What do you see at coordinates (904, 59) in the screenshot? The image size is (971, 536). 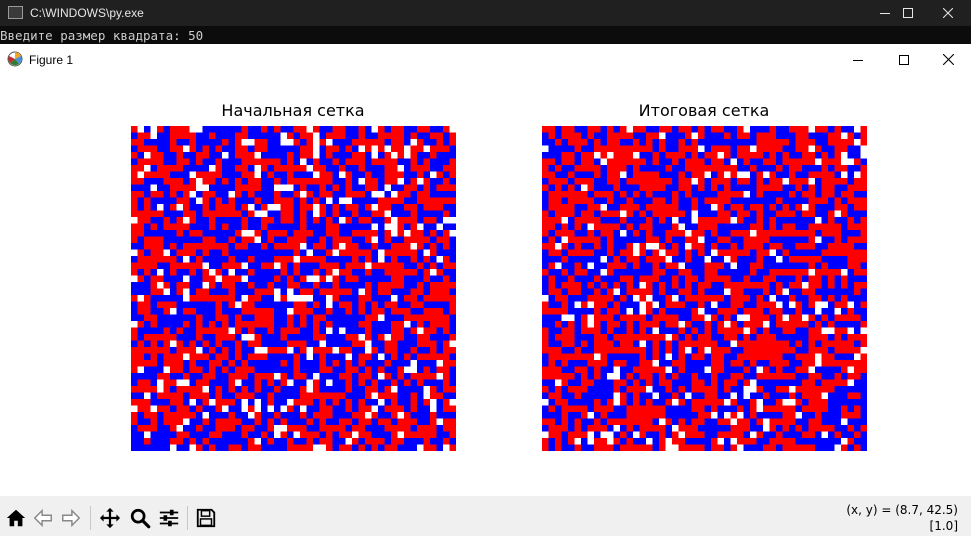 I see `figure-maximize-button` at bounding box center [904, 59].